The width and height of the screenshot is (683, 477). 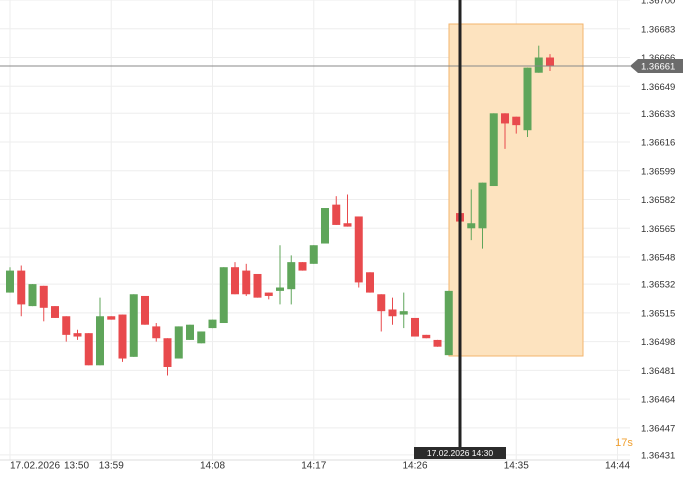 What do you see at coordinates (658, 313) in the screenshot?
I see `y-tick-label: 1.36515` at bounding box center [658, 313].